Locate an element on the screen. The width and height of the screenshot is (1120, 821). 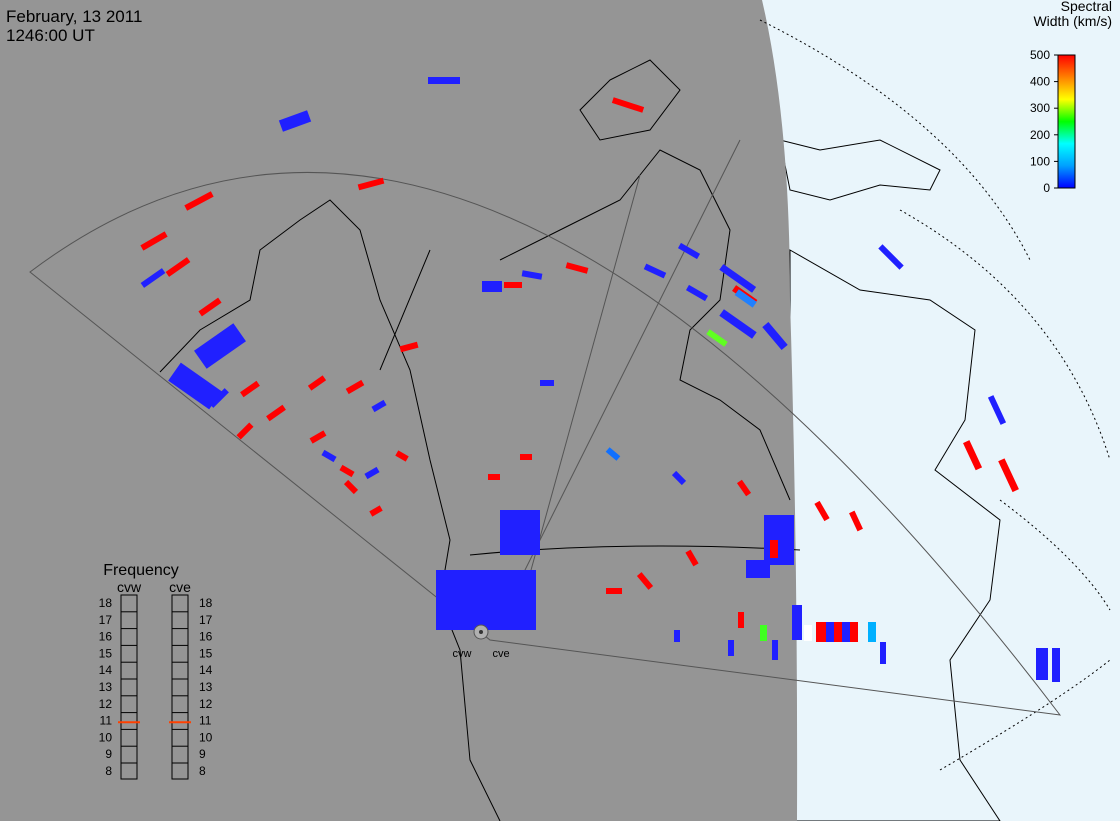
radar-label: cve is located at coordinates (500, 654).